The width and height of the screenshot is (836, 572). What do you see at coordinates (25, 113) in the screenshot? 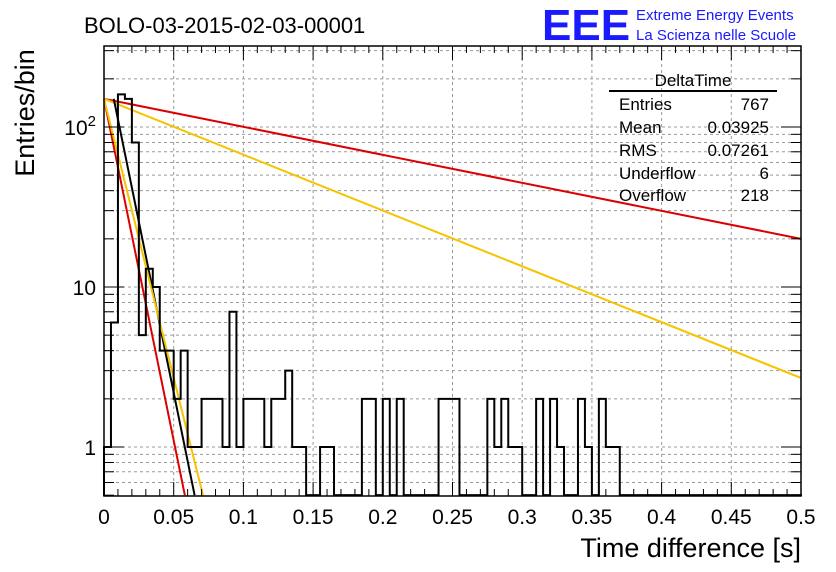
I see `y-axis-title: Entries/bin` at bounding box center [25, 113].